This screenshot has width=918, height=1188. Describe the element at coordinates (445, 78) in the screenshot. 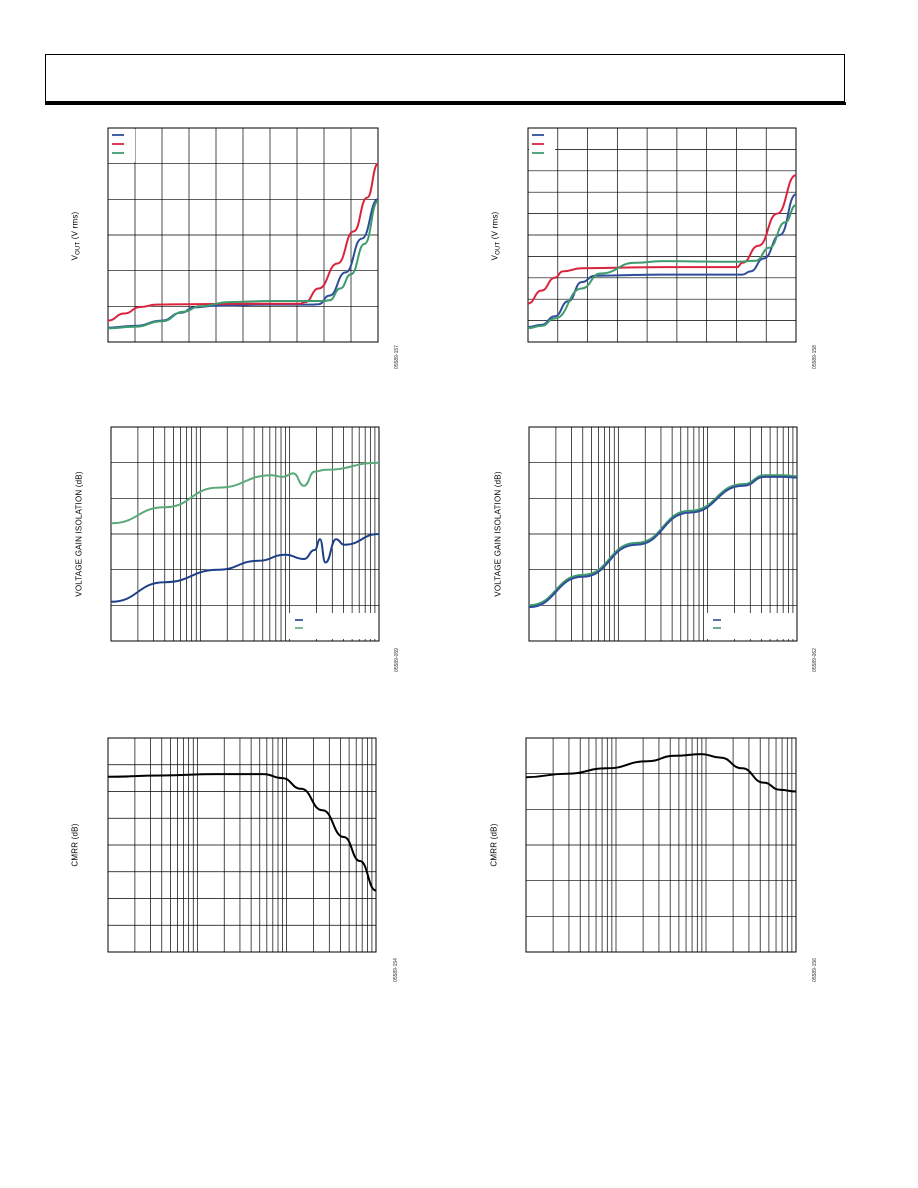

I see `page-header-box` at that location.